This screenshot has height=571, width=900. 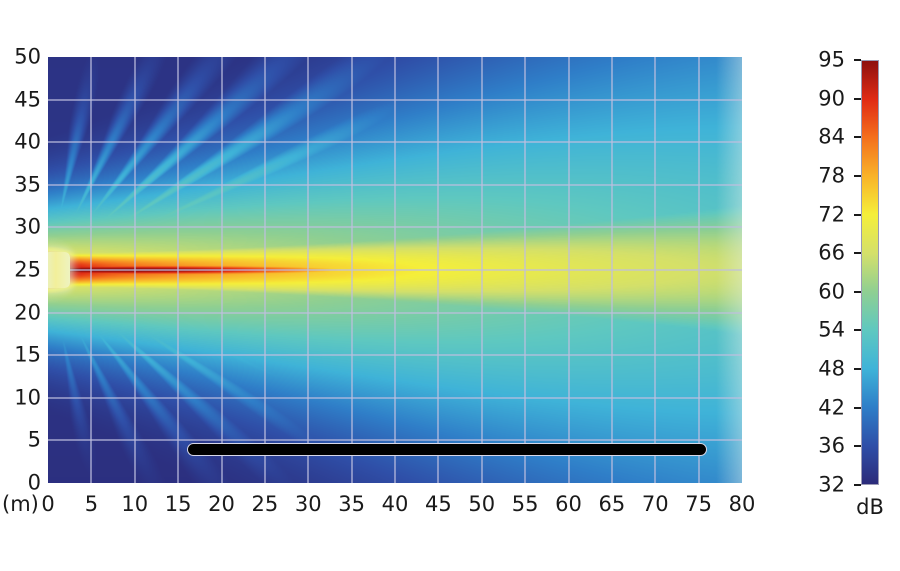 What do you see at coordinates (178, 504) in the screenshot?
I see `x-axis-tick-label: 15` at bounding box center [178, 504].